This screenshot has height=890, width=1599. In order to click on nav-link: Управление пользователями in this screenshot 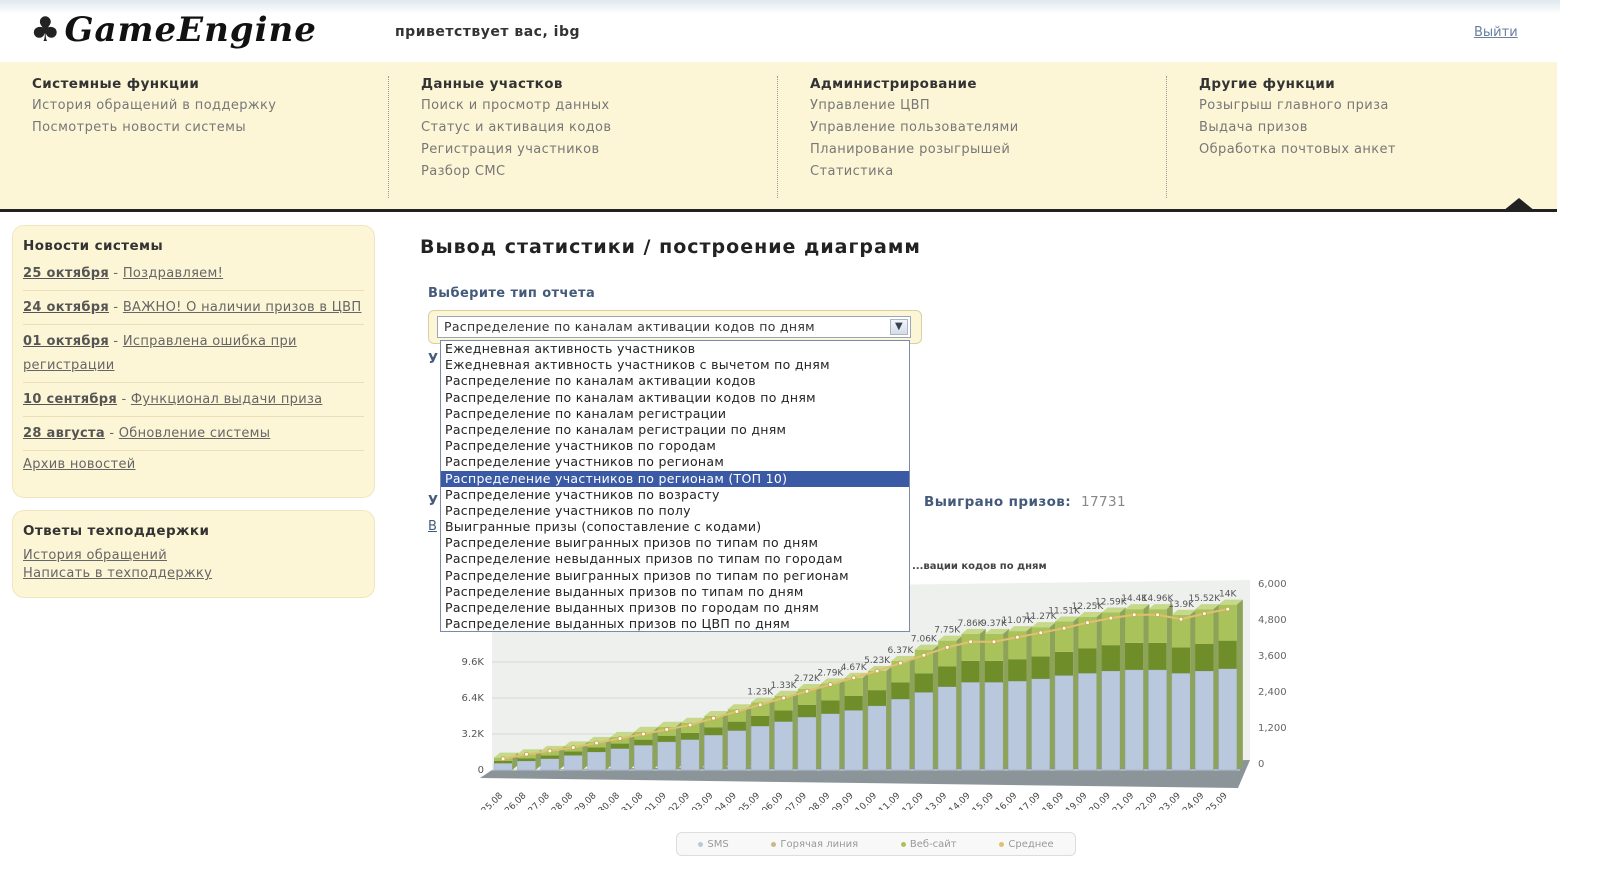, I will do `click(914, 127)`.